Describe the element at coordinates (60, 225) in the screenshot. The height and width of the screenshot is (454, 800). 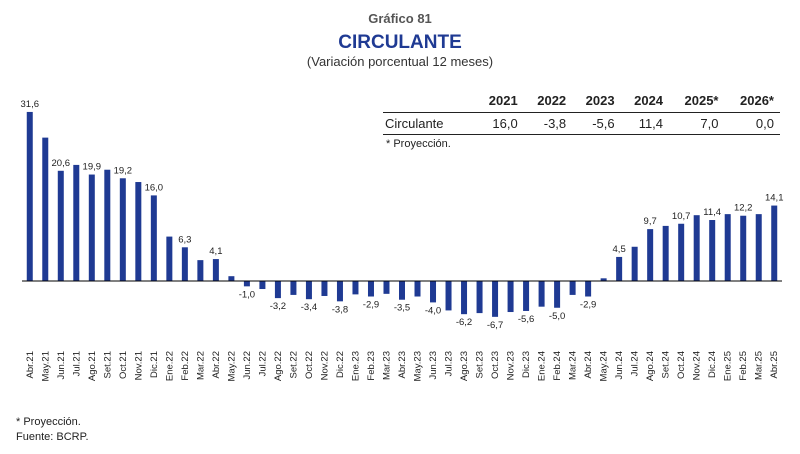
I see `bar-Jun.21` at that location.